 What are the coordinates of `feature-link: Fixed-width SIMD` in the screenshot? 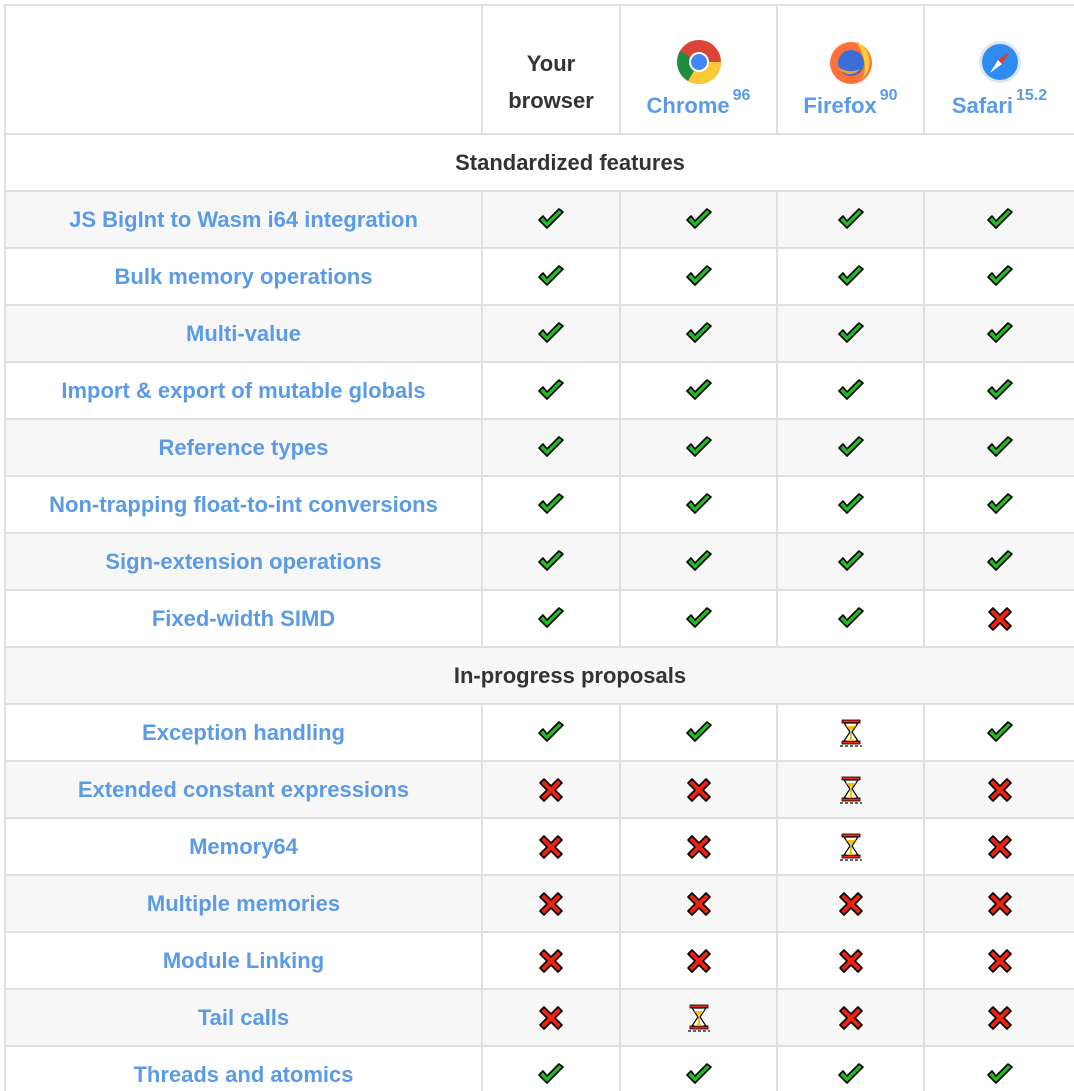 It's located at (243, 618).